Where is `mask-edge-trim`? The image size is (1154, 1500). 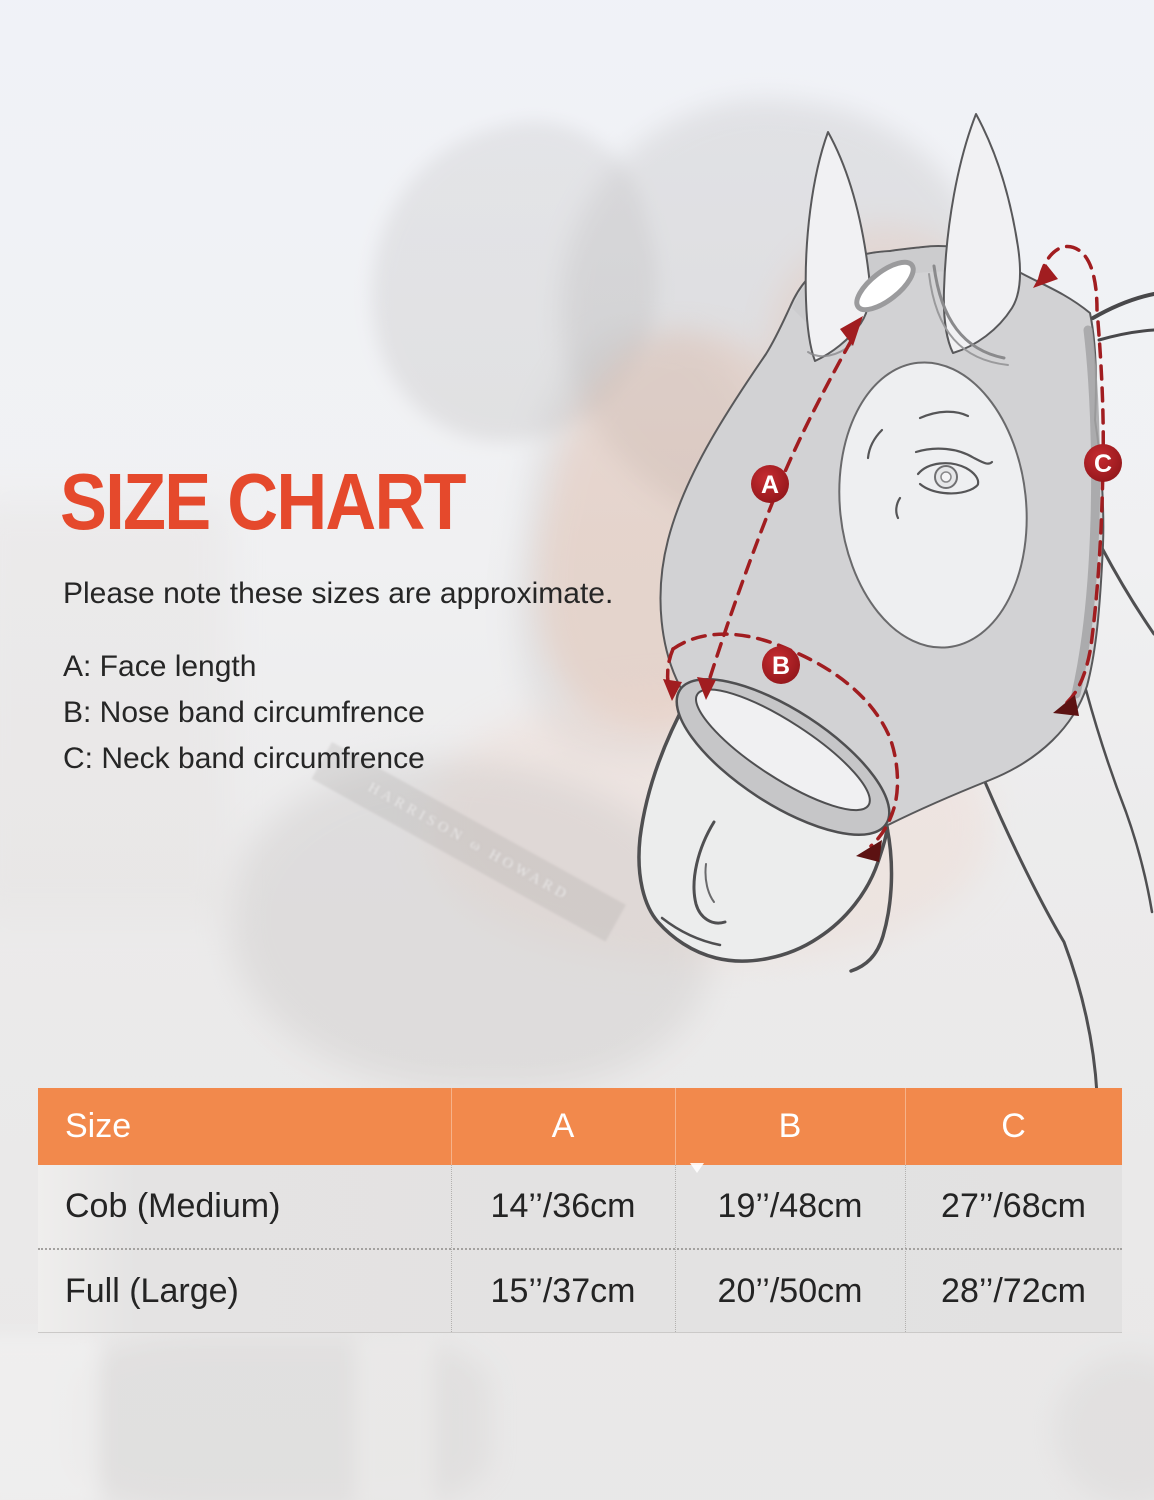
mask-edge-trim is located at coordinates (1086, 512).